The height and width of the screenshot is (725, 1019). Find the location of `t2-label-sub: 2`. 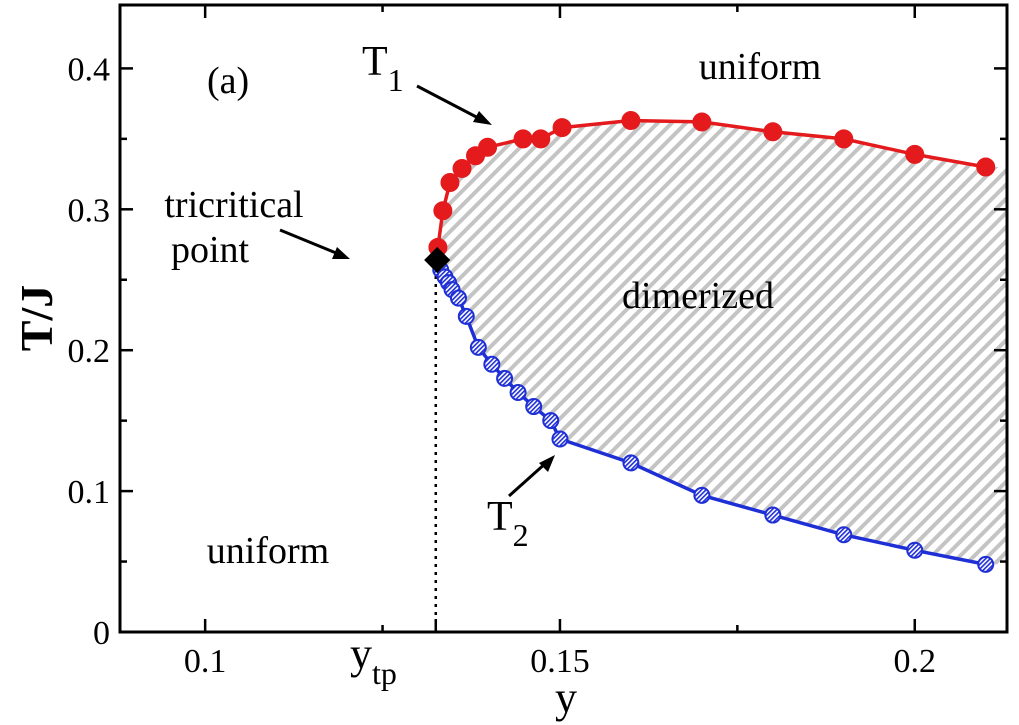

t2-label-sub: 2 is located at coordinates (521, 535).